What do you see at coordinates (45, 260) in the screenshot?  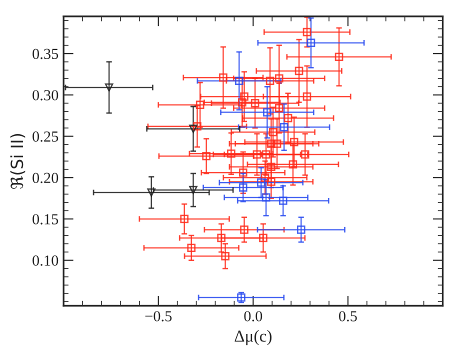 I see `y-tick-label: 0.10` at bounding box center [45, 260].